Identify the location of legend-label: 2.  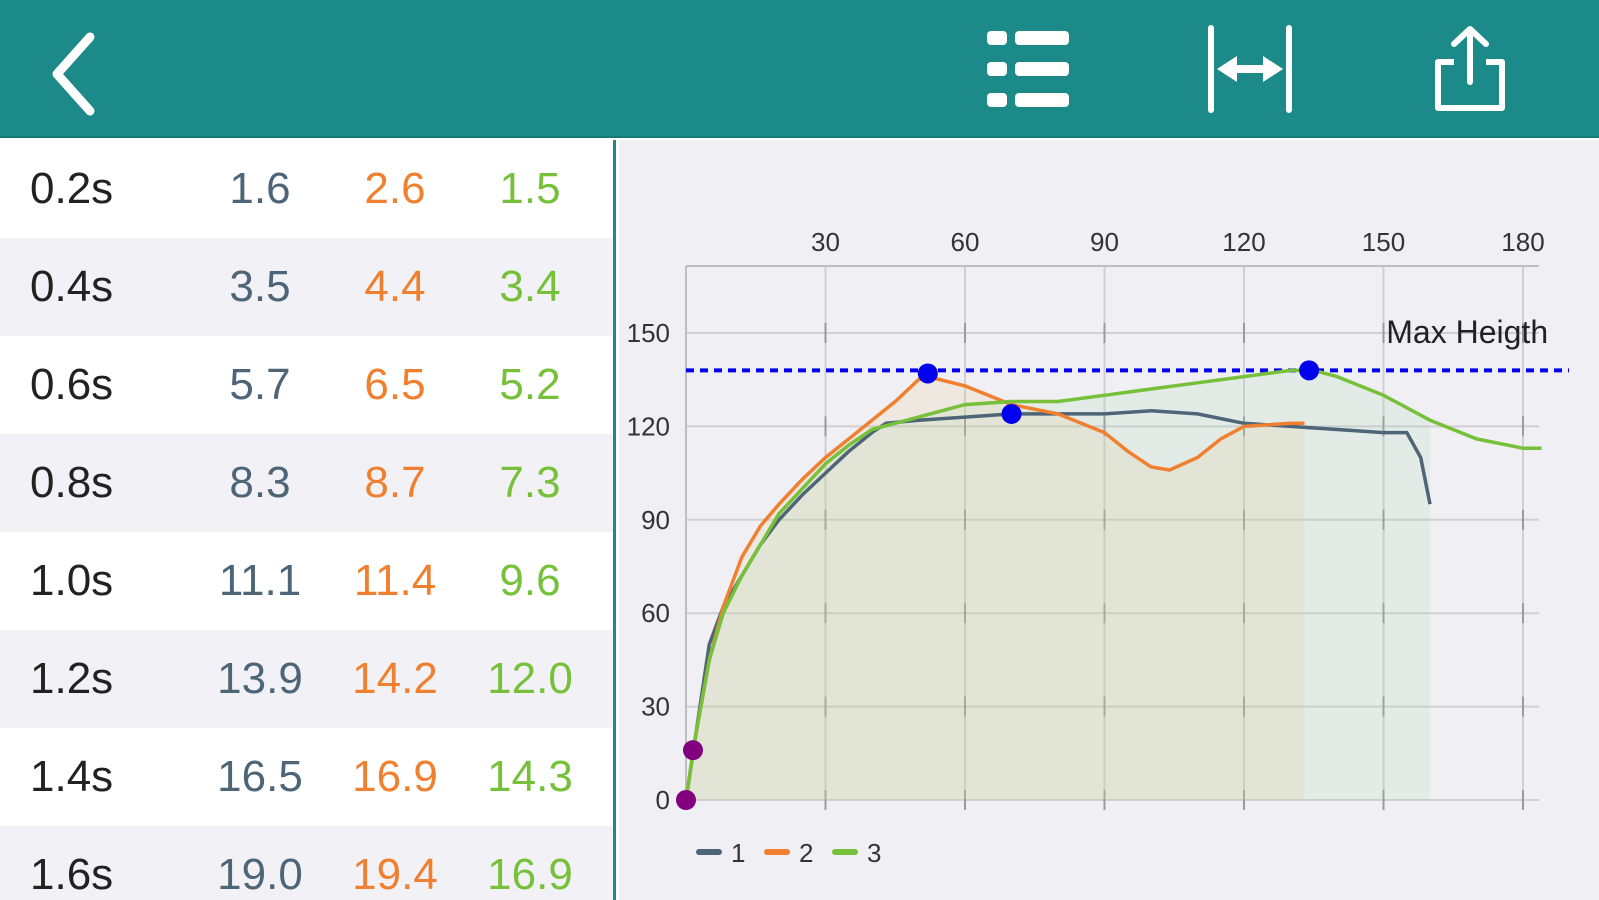
(806, 853).